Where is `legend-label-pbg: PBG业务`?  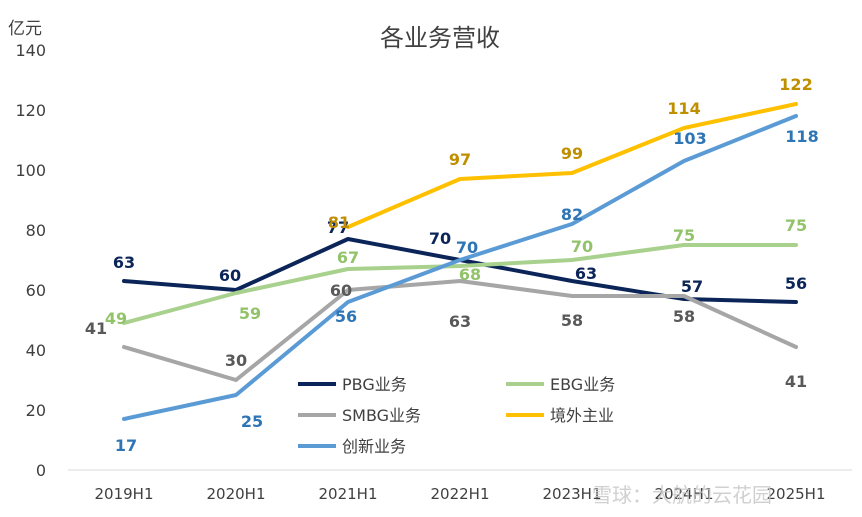
legend-label-pbg: PBG业务 is located at coordinates (374, 384).